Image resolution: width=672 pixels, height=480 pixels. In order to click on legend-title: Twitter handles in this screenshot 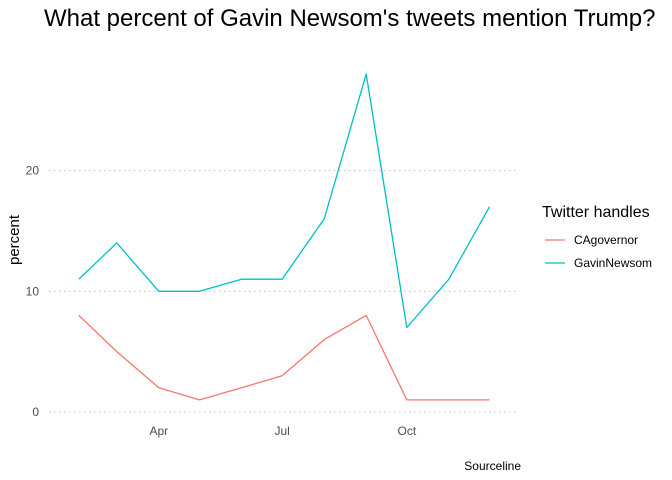, I will do `click(596, 212)`.